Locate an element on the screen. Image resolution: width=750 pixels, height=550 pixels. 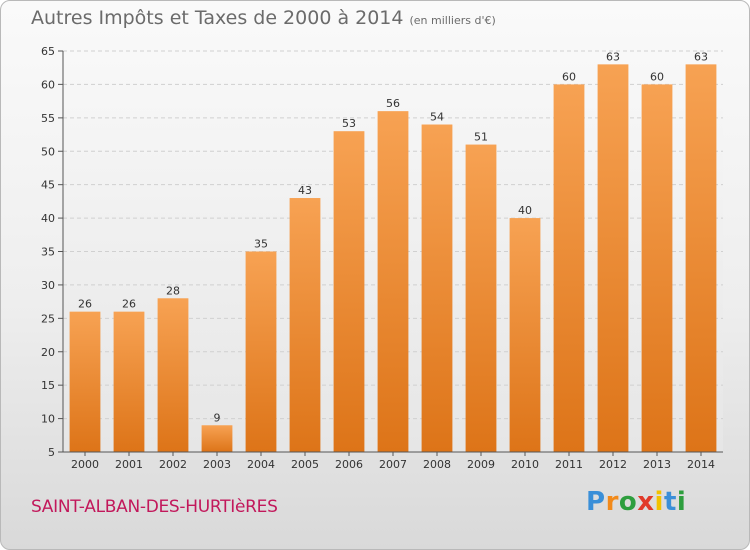
y-tick-label: 35 is located at coordinates (48, 252).